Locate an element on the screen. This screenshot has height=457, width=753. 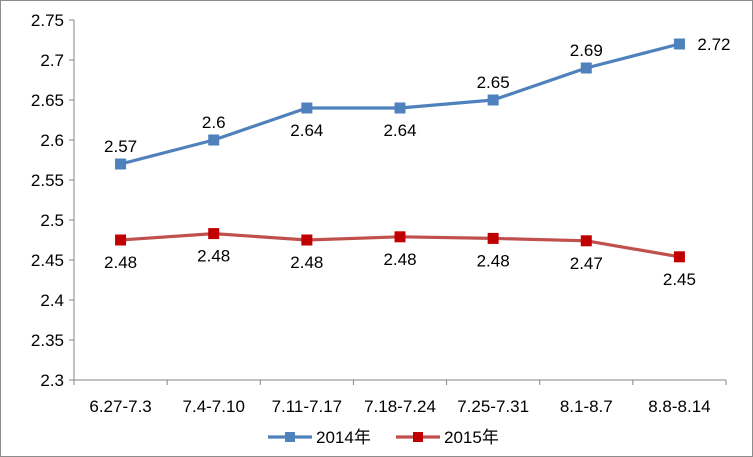
y-tick-label: 2.45 is located at coordinates (47, 260).